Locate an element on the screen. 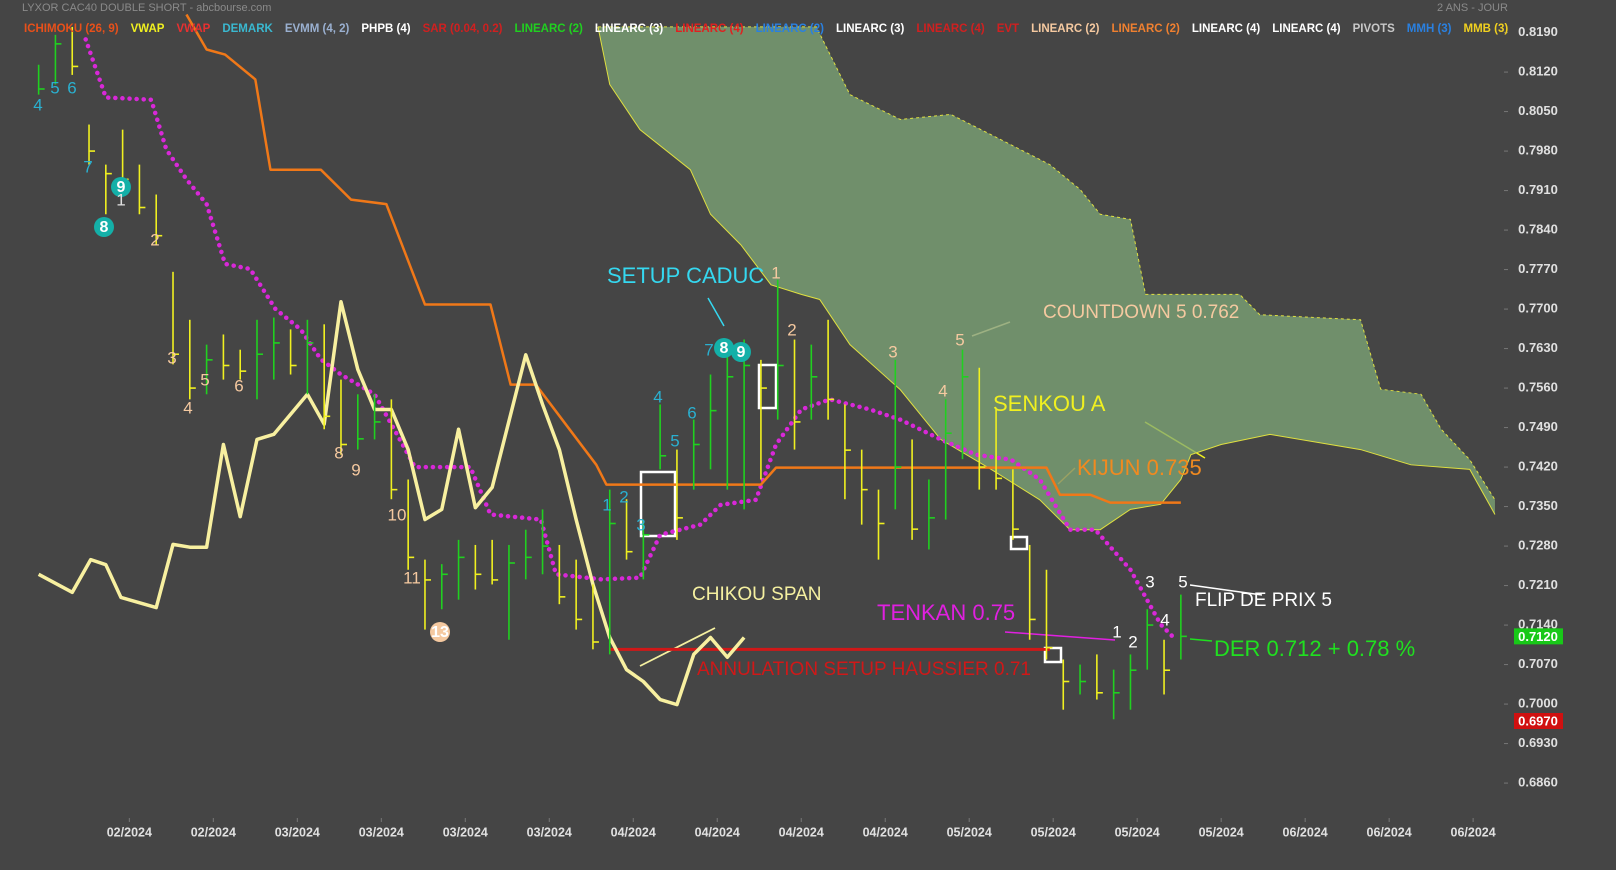 The width and height of the screenshot is (1616, 870). count-label: 9 is located at coordinates (355, 469).